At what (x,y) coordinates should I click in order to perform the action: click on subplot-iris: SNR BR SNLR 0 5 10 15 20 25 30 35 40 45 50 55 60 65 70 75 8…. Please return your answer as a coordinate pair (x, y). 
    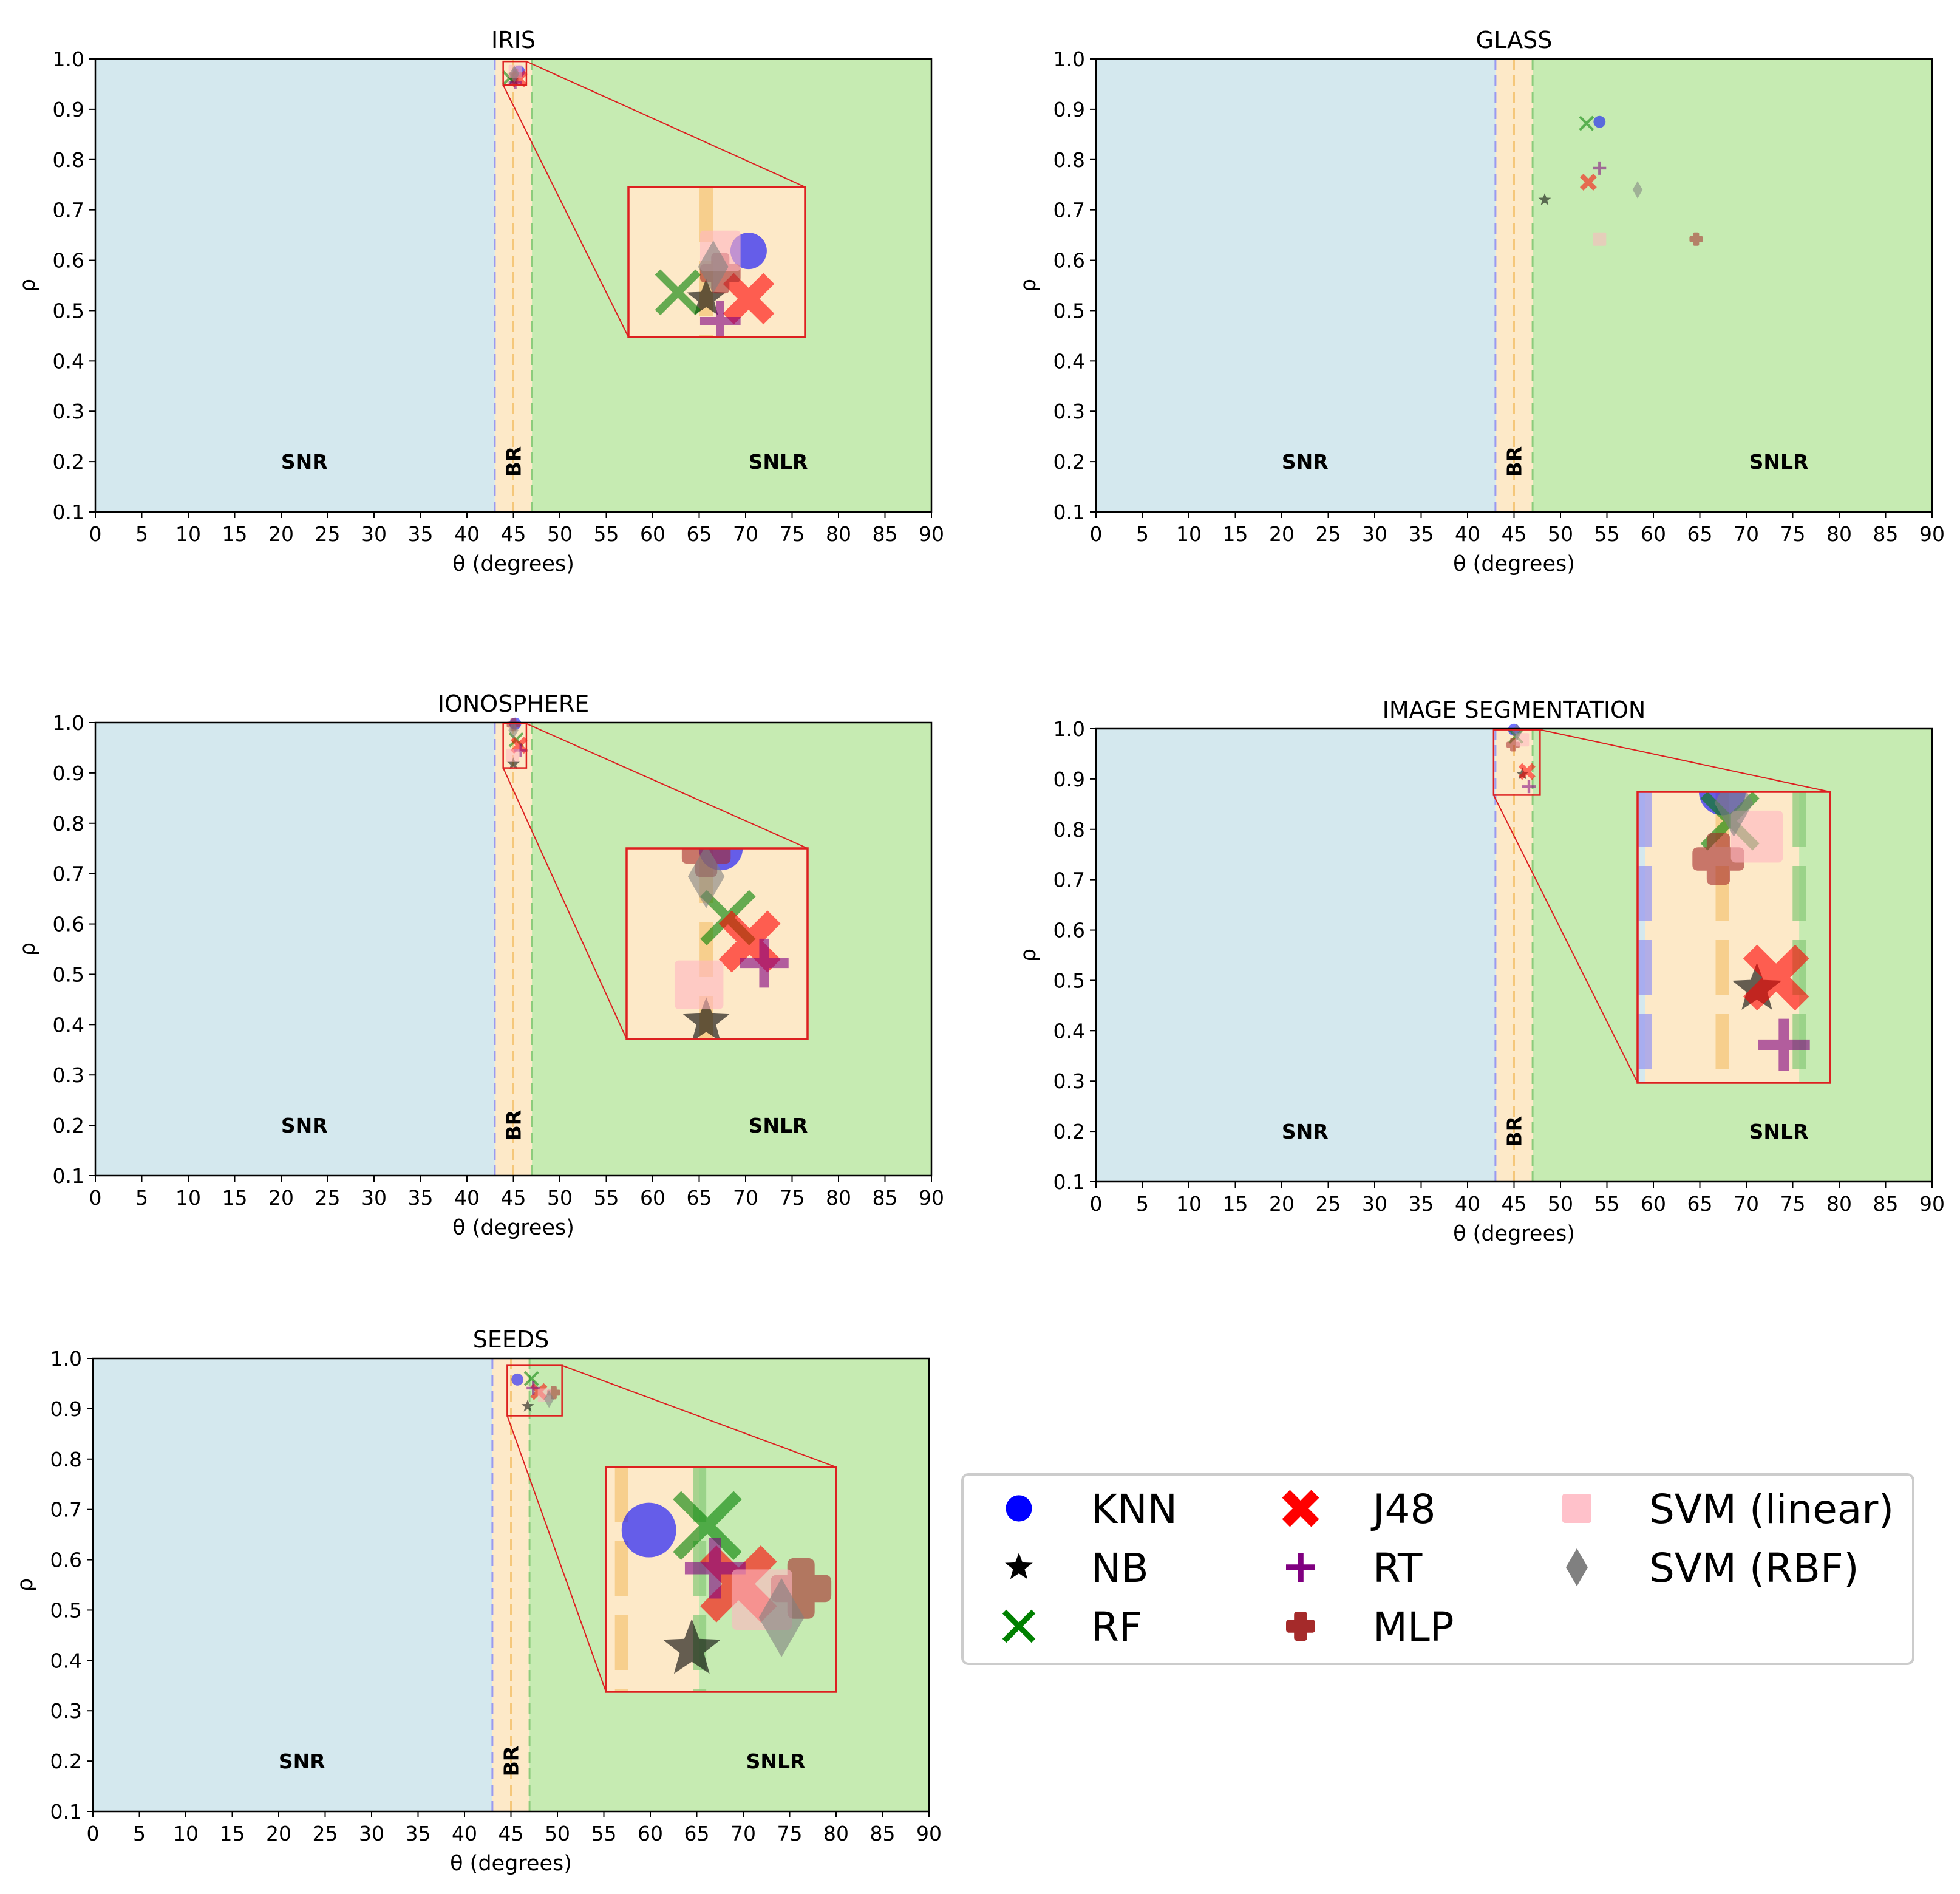
    Looking at the image, I should click on (480, 301).